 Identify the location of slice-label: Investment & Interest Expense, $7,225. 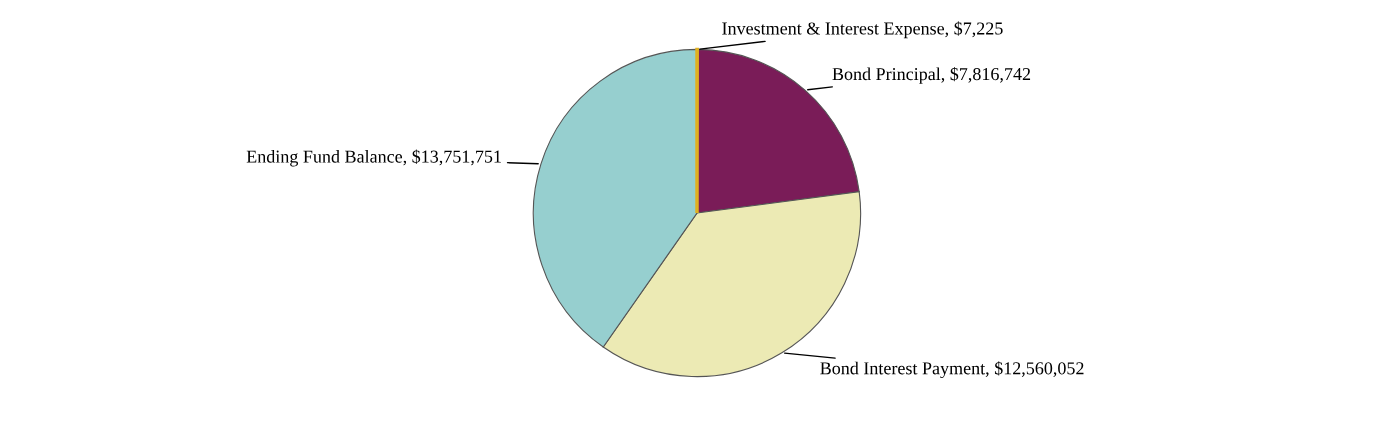
(862, 30).